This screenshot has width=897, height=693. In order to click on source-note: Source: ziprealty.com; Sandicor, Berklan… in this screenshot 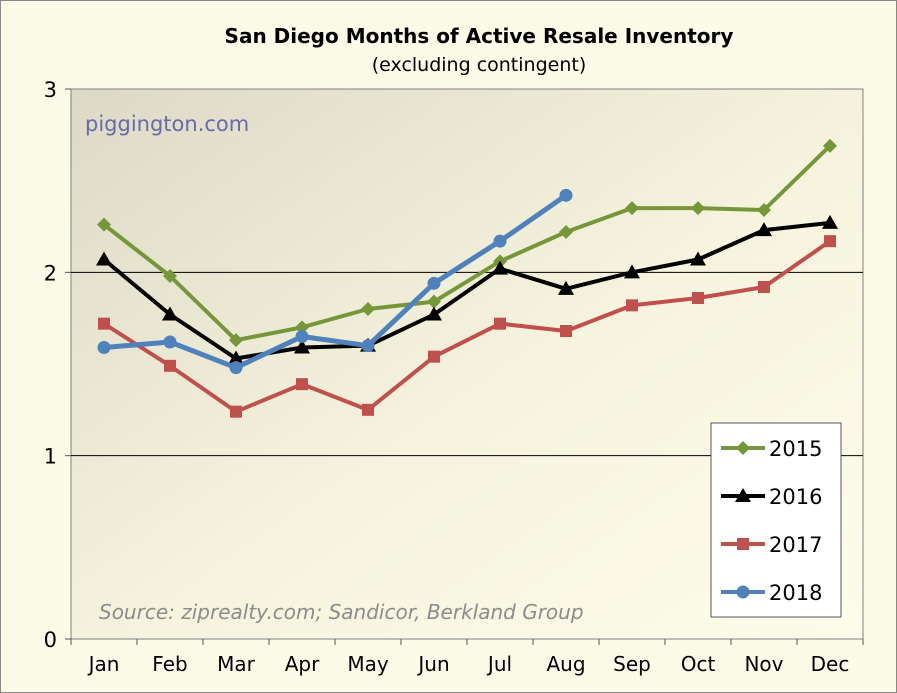, I will do `click(341, 612)`.